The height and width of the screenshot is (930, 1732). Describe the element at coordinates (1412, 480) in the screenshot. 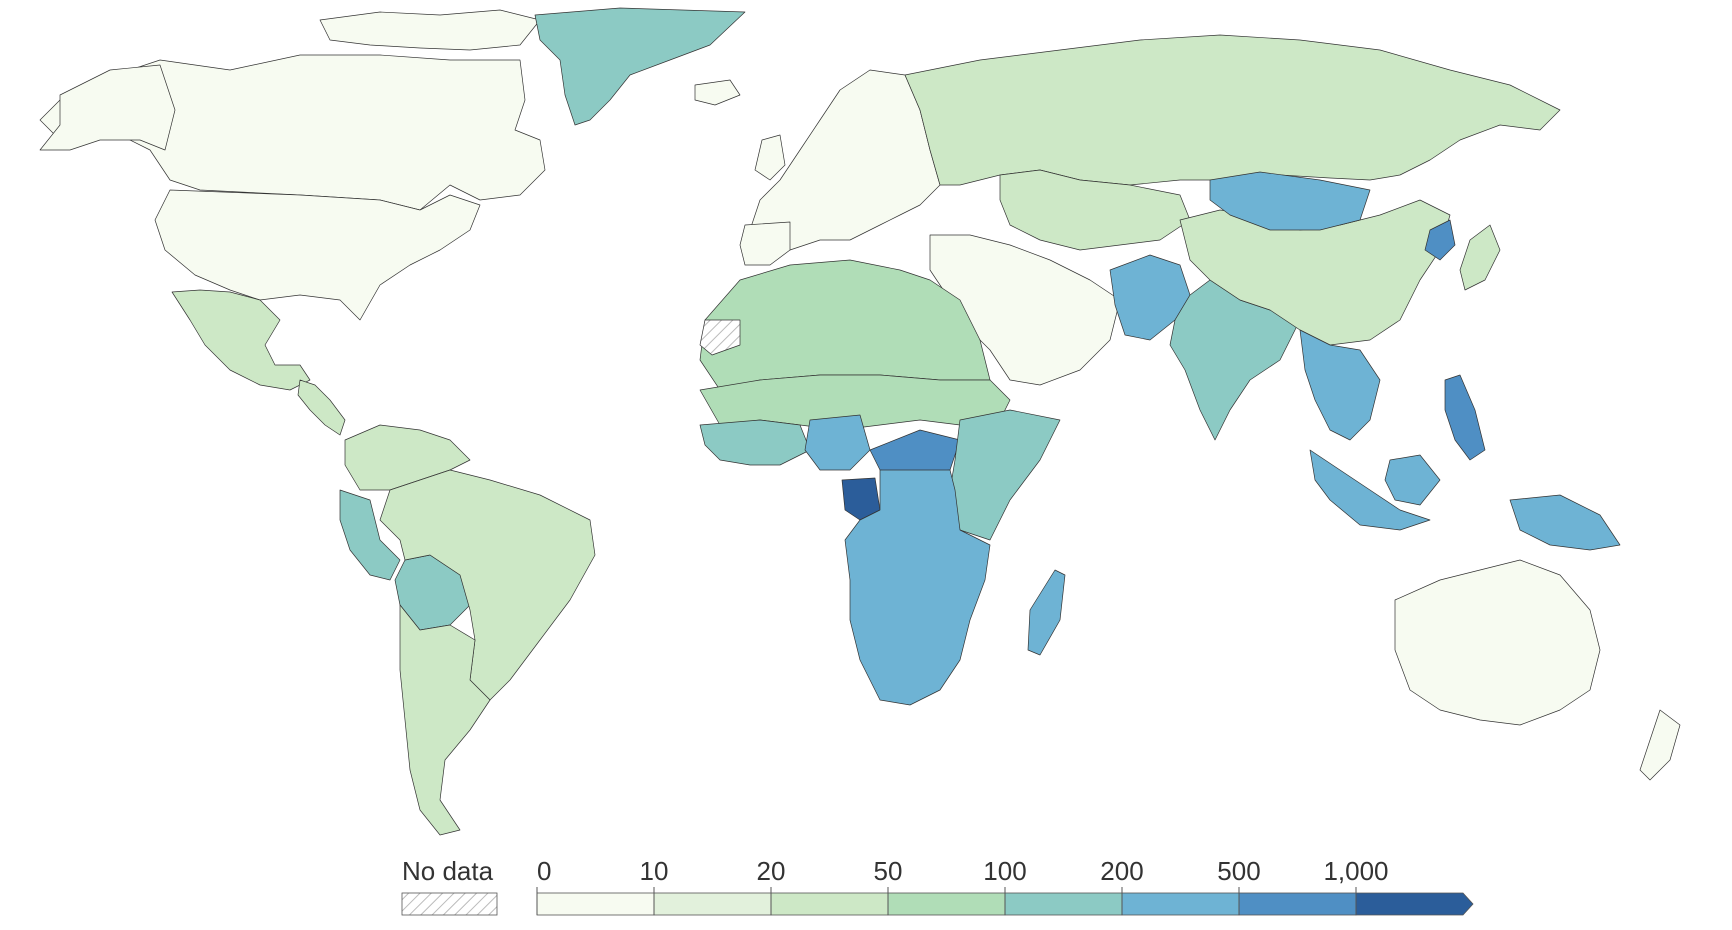

I see `borneo-sulawesi` at that location.